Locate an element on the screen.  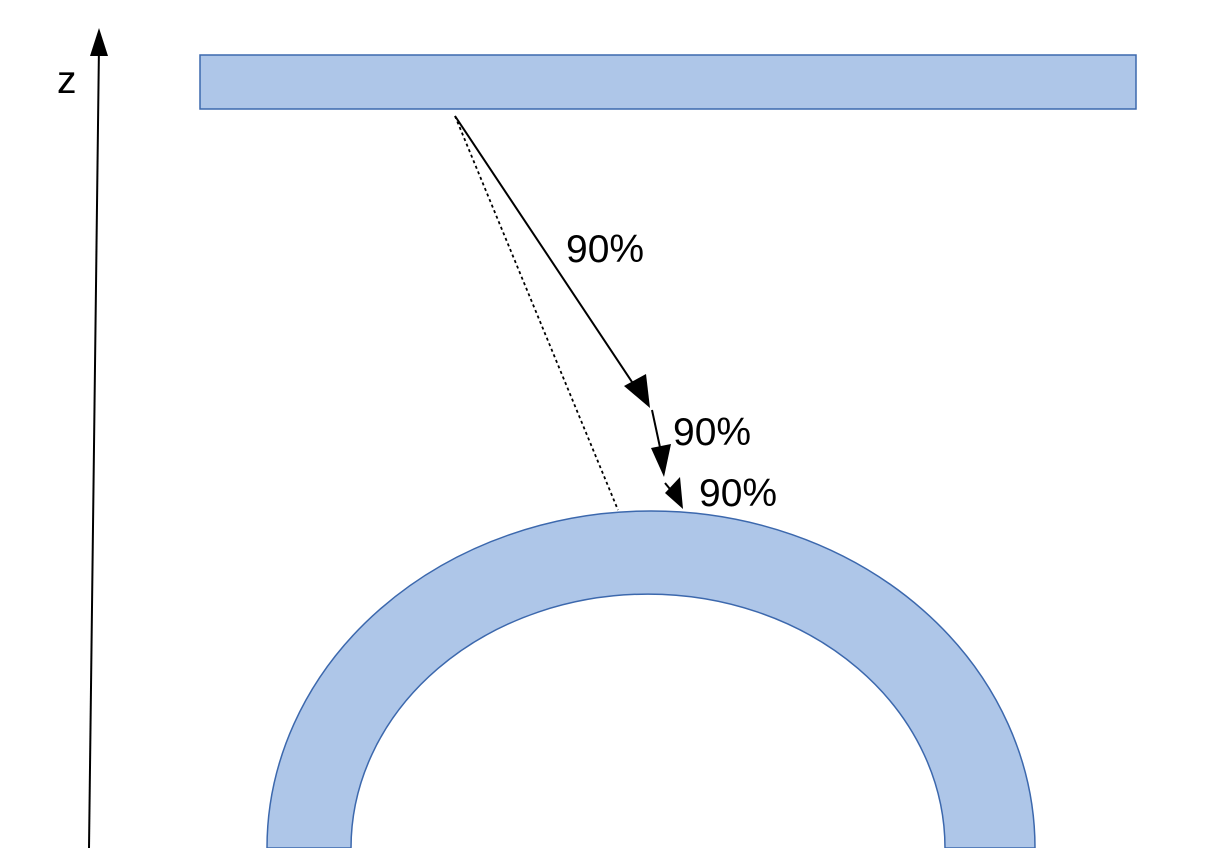
annotation-label-1: 90% is located at coordinates (605, 249).